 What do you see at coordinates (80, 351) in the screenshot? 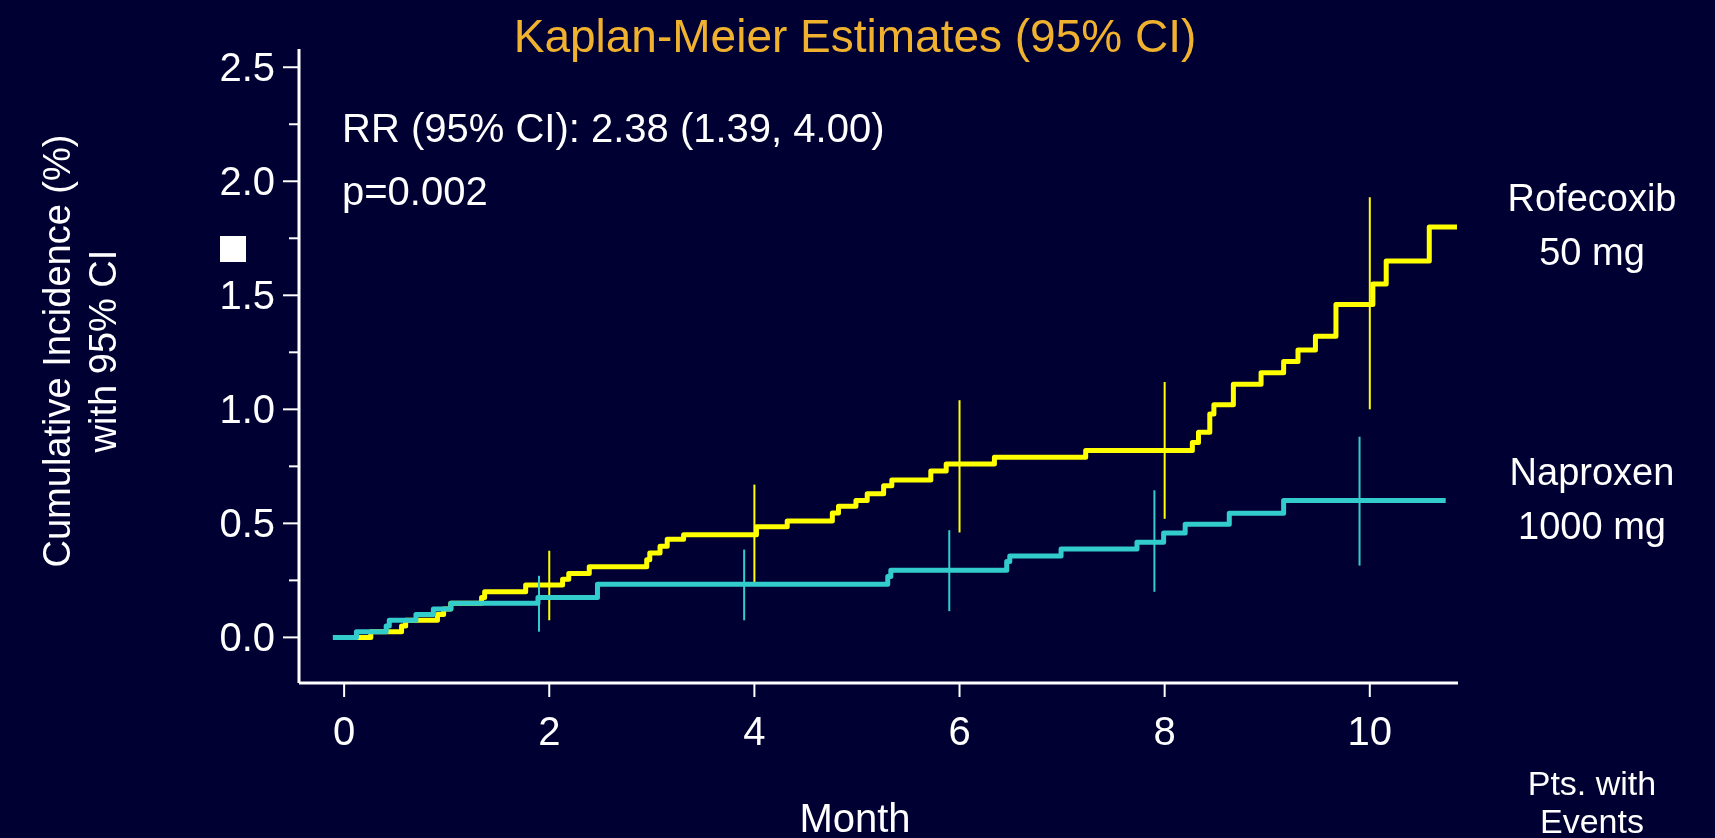
I see `y-axis-title: Cumulative Incidence (%) with 95% CI` at bounding box center [80, 351].